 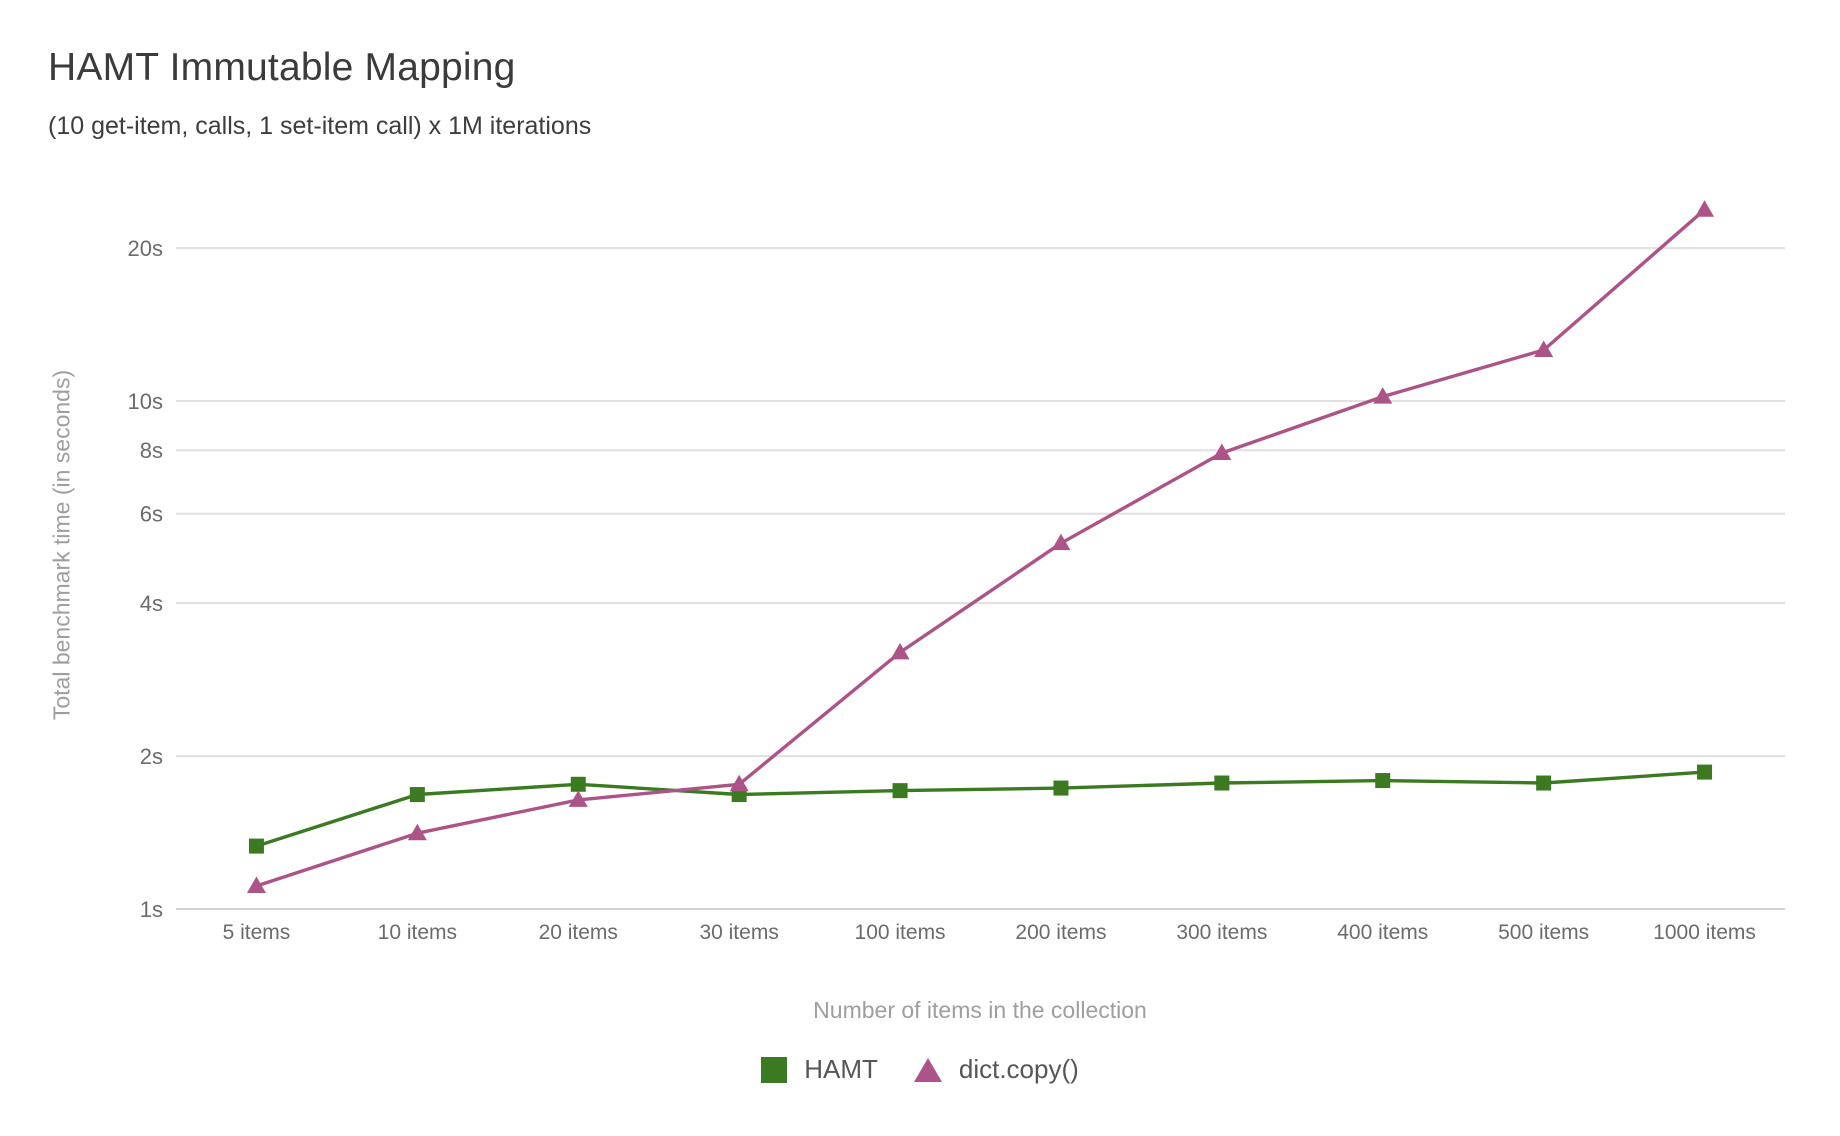 I want to click on data-point-HAMT-300 items, so click(x=1222, y=783).